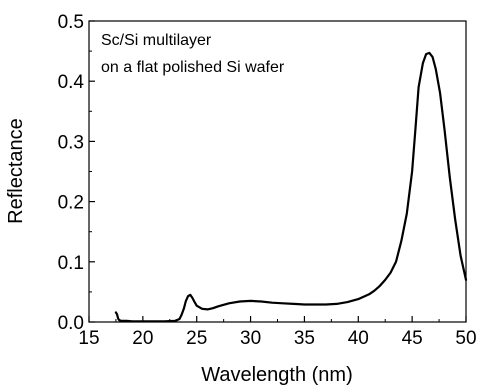 This screenshot has width=480, height=390. What do you see at coordinates (16, 171) in the screenshot?
I see `y-axis-label: Reflectance` at bounding box center [16, 171].